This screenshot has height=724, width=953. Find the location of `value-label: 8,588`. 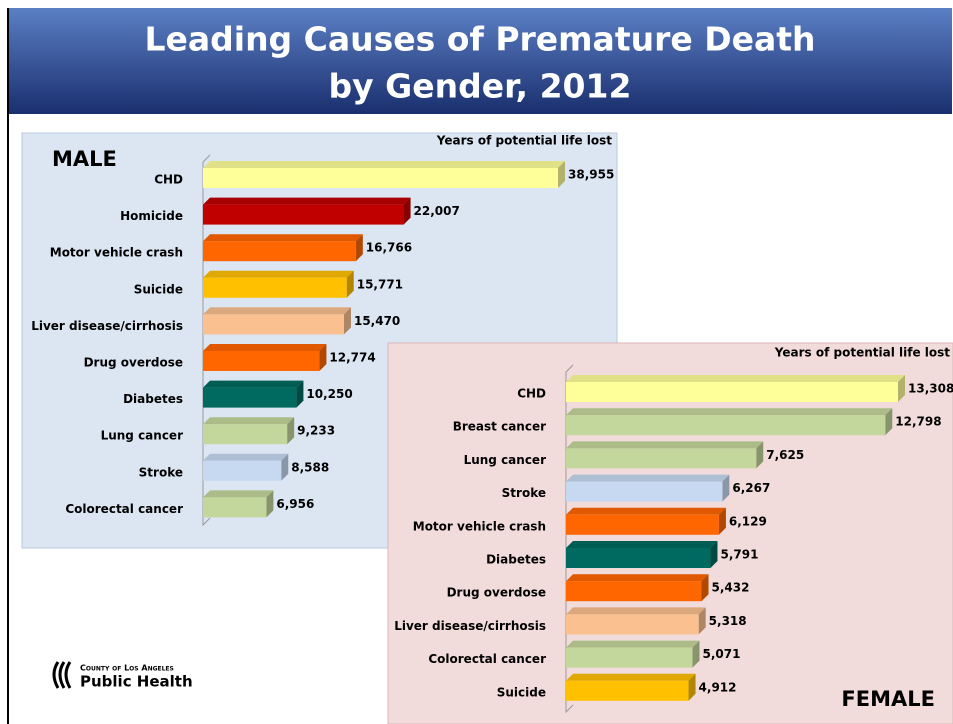

value-label: 8,588 is located at coordinates (310, 467).